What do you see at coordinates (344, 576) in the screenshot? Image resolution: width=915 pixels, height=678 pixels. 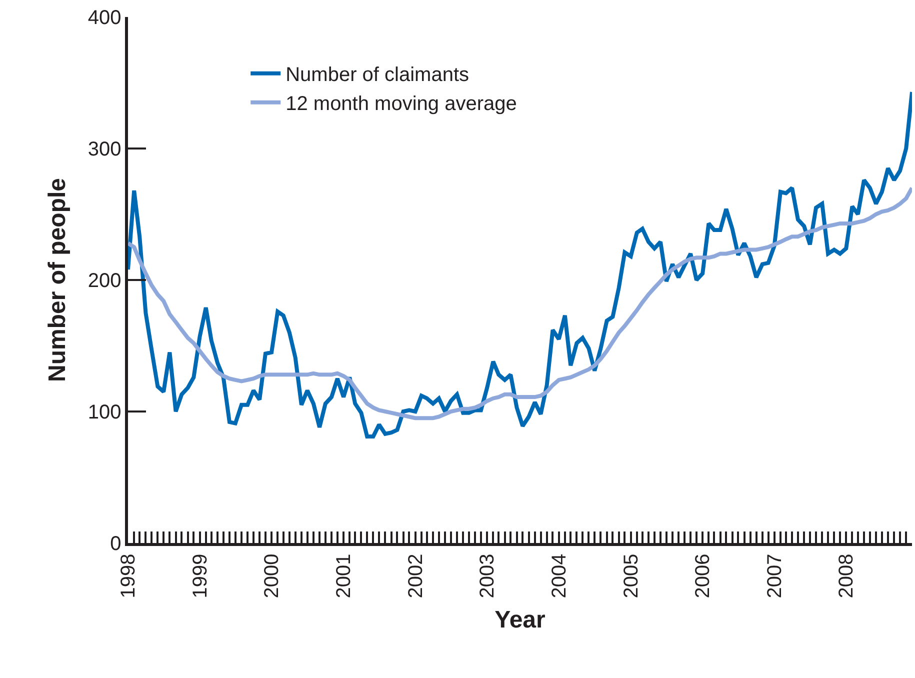 I see `x-tick-label: 2001` at bounding box center [344, 576].